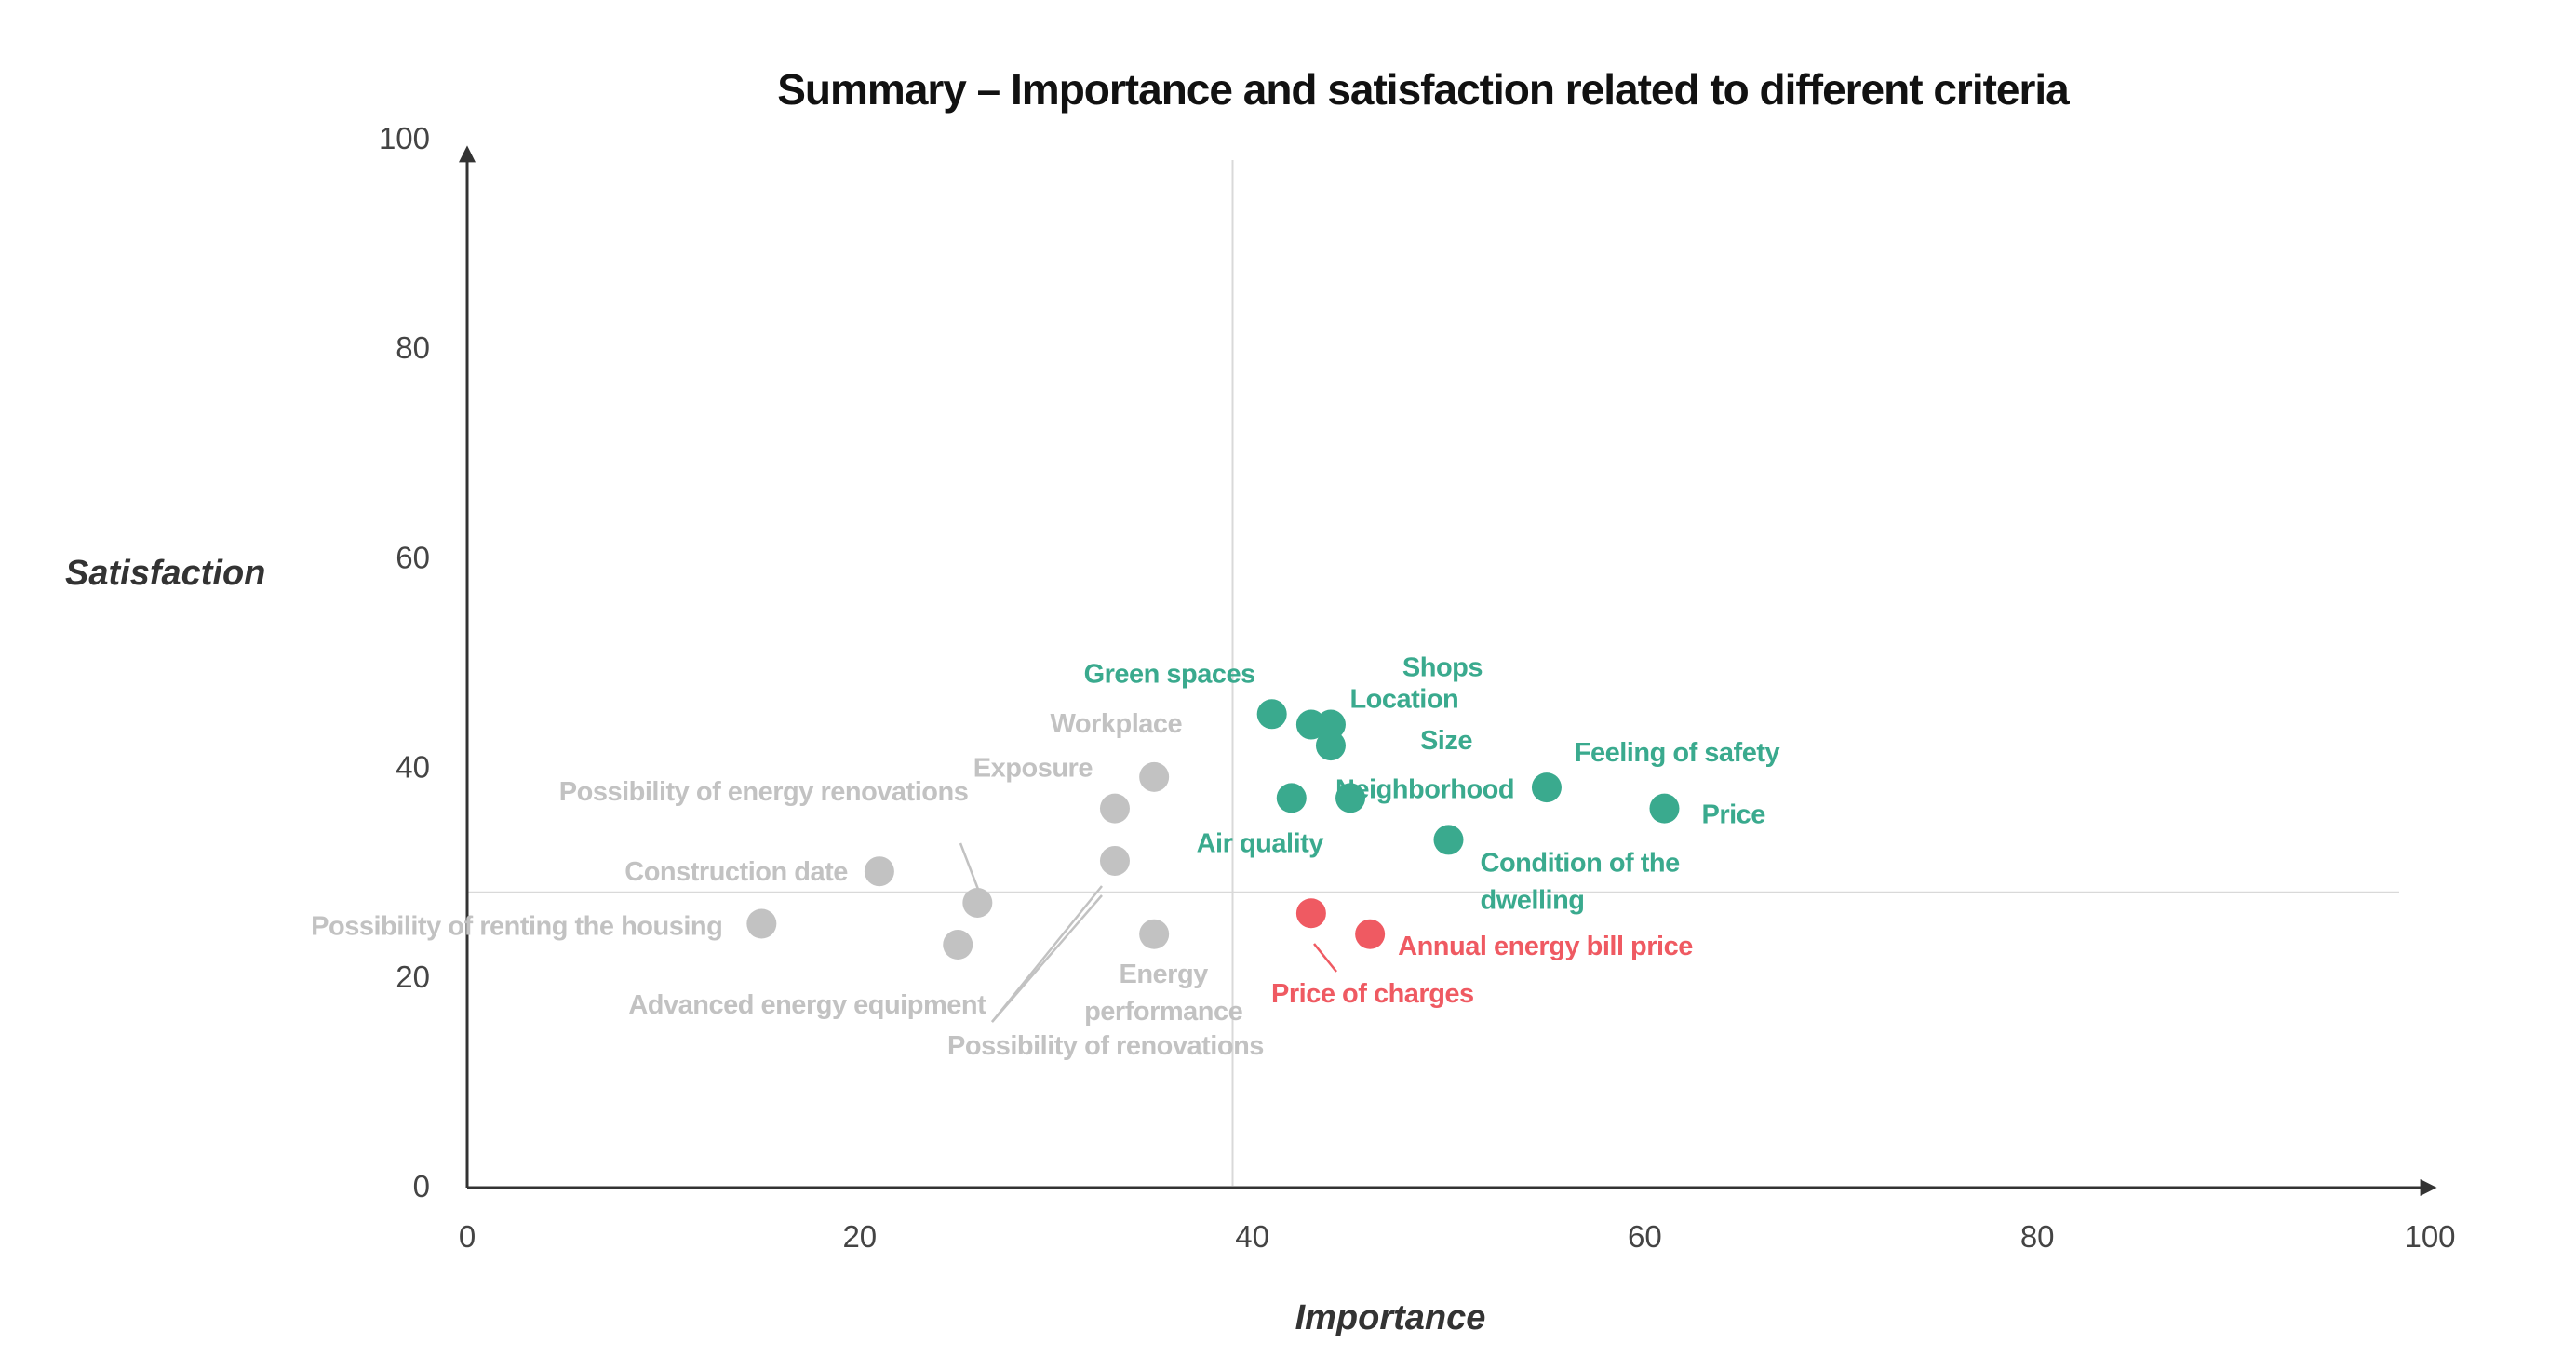  Describe the element at coordinates (1154, 776) in the screenshot. I see `point-workplace` at that location.